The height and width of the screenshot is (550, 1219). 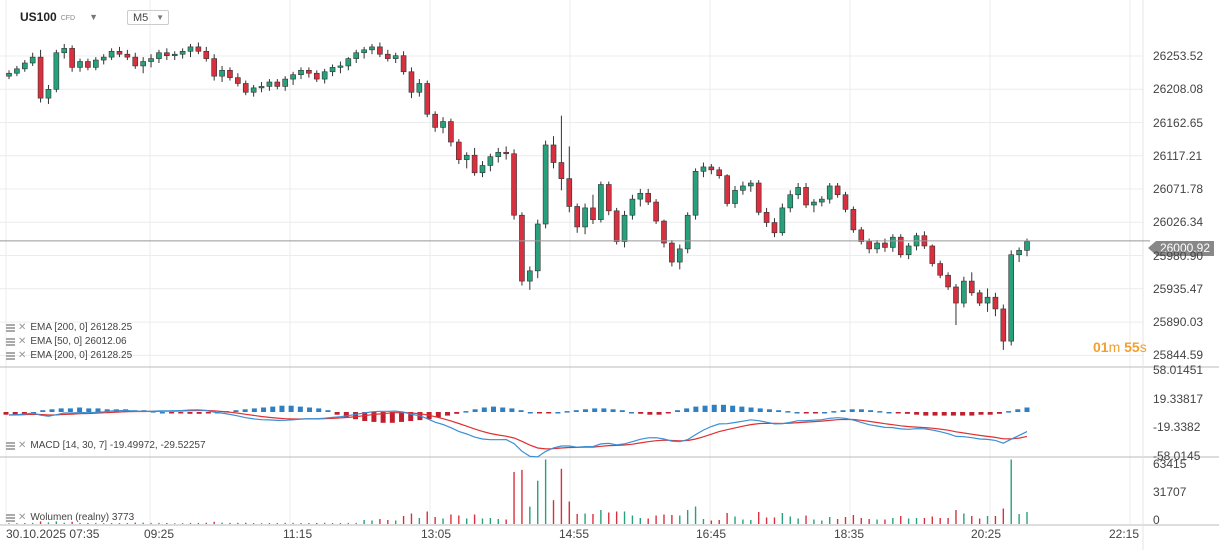 What do you see at coordinates (66, 341) in the screenshot?
I see `indicator-ema-2: ✕ EMA [50, 0] 26012.06` at bounding box center [66, 341].